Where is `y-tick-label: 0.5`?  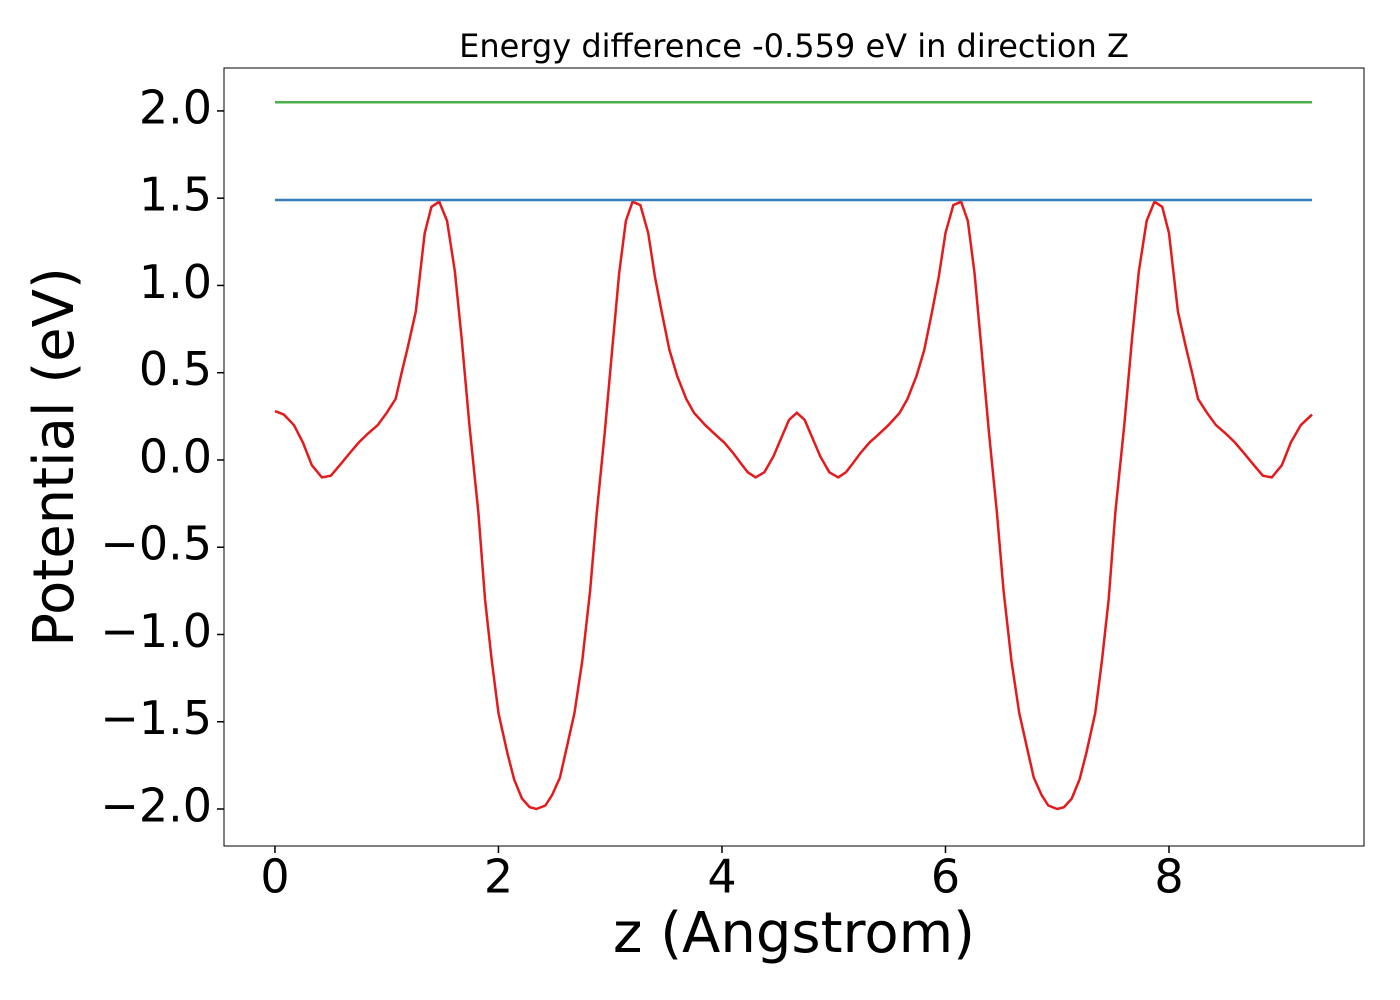
y-tick-label: 0.5 is located at coordinates (175, 369).